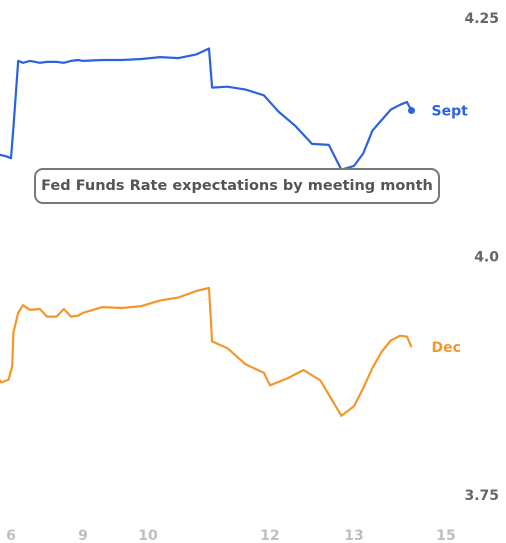  Describe the element at coordinates (353, 535) in the screenshot. I see `x-tick-label: 13` at that location.